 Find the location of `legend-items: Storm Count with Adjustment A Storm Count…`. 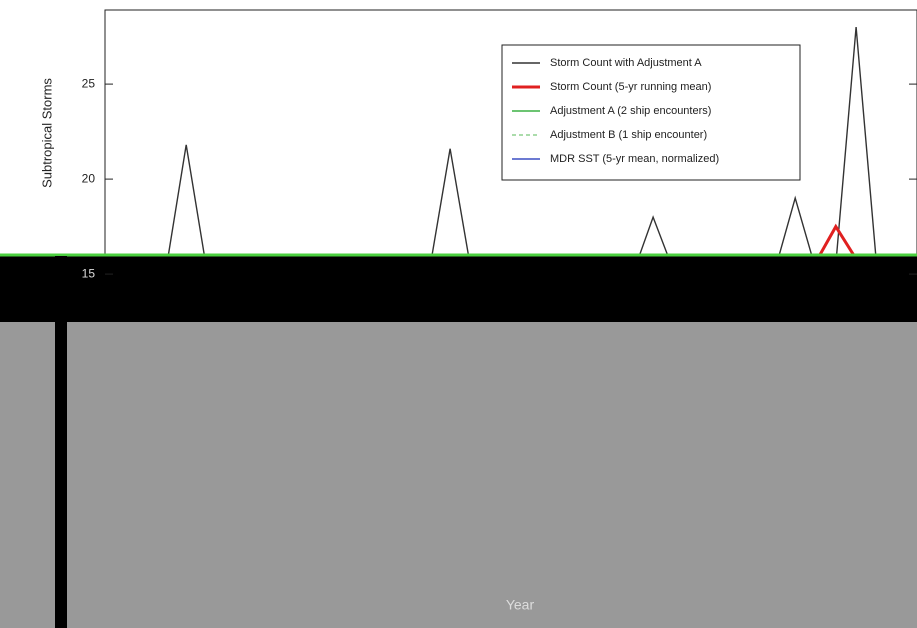

legend-items: Storm Count with Adjustment A Storm Count… is located at coordinates (615, 111).